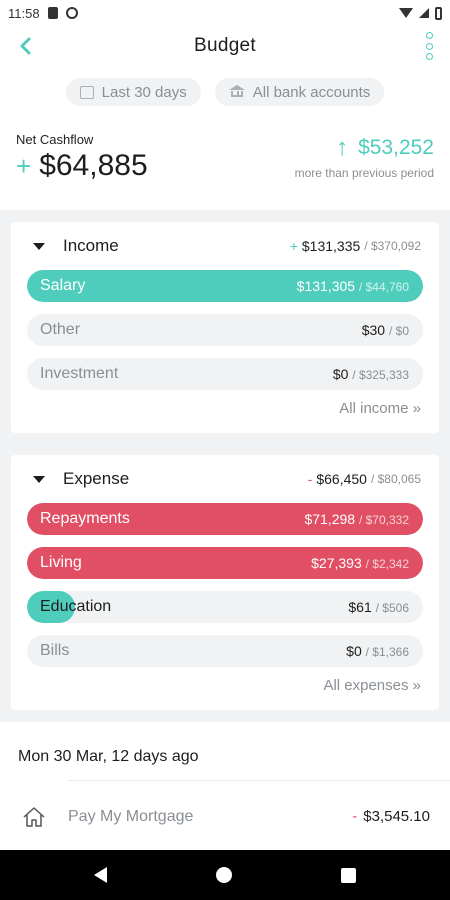  I want to click on all-income-link: All income », so click(380, 408).